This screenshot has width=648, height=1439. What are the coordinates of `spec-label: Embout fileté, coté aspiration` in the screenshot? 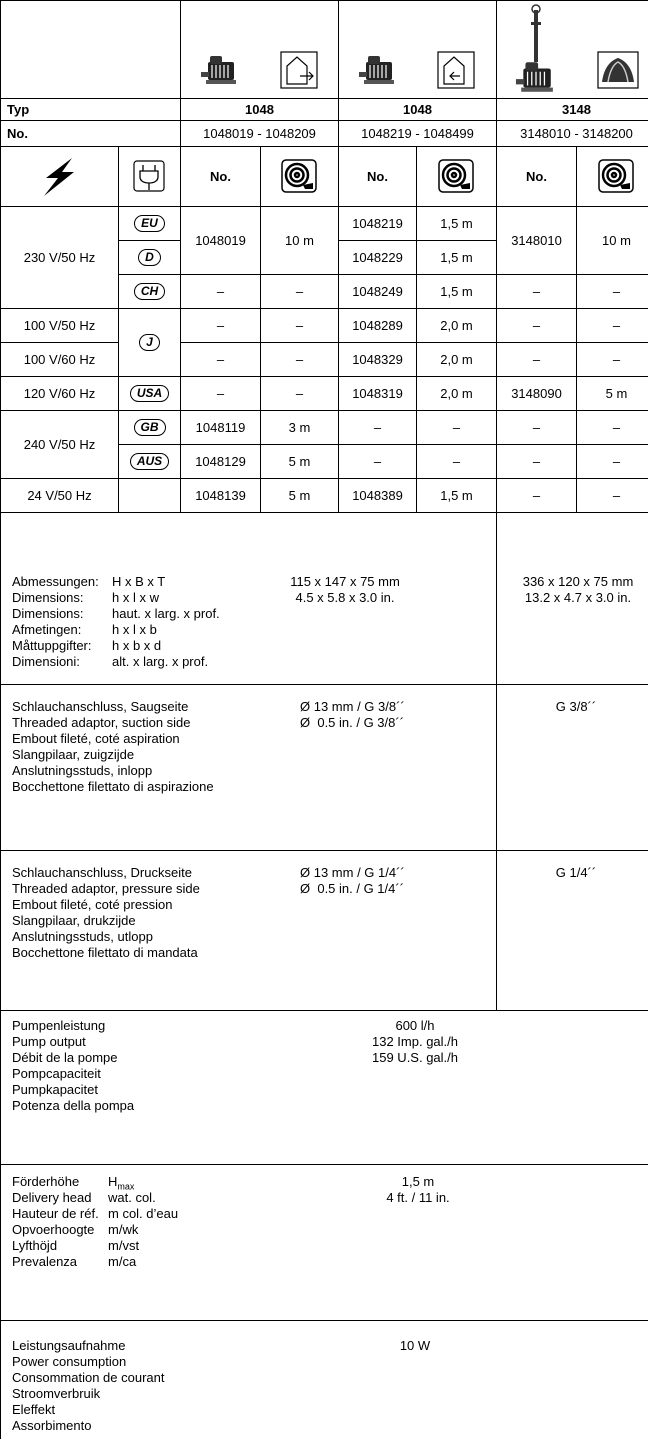 It's located at (96, 738).